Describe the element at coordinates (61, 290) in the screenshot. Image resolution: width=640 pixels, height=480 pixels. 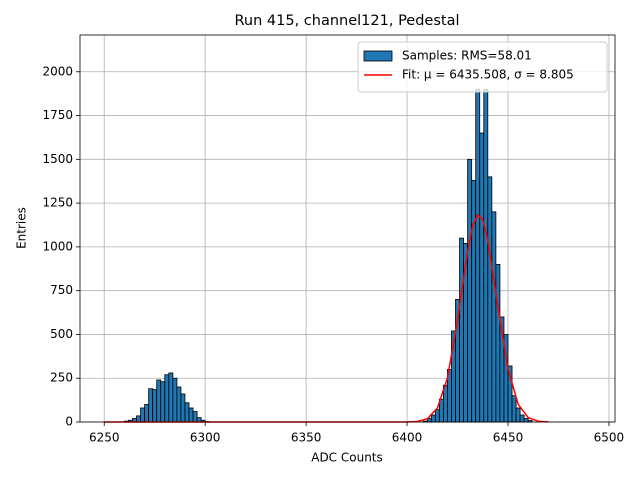
I see `y-tick-label: 750` at that location.